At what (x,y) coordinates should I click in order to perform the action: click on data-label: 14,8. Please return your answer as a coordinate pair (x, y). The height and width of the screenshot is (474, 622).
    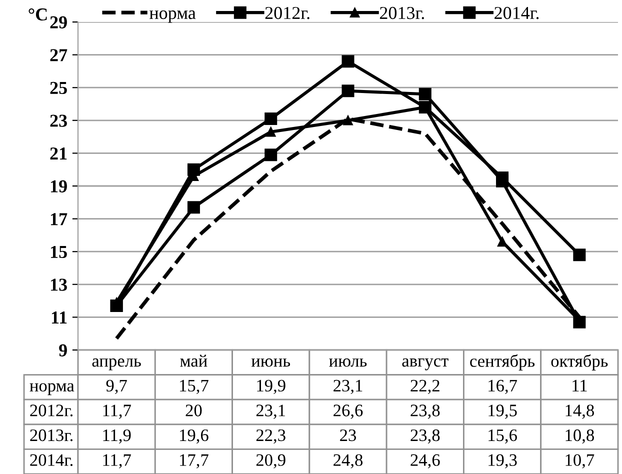
    Looking at the image, I should click on (580, 411).